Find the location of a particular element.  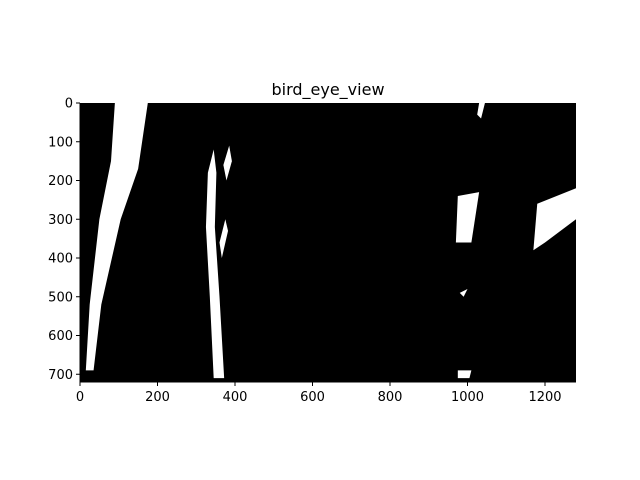

x-tick-label: 0 is located at coordinates (80, 397).